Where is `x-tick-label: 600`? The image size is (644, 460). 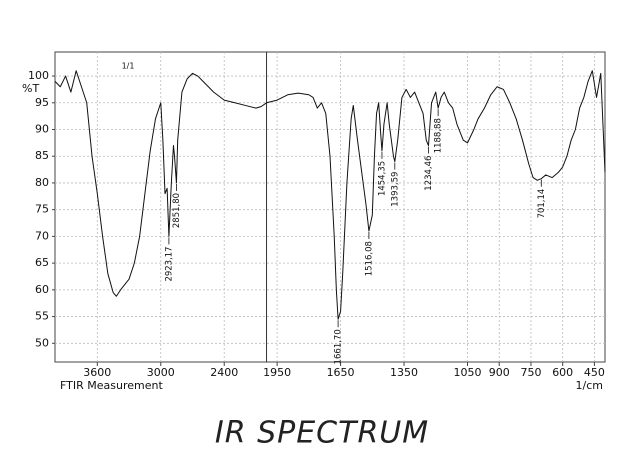 x-tick-label: 600 is located at coordinates (562, 372).